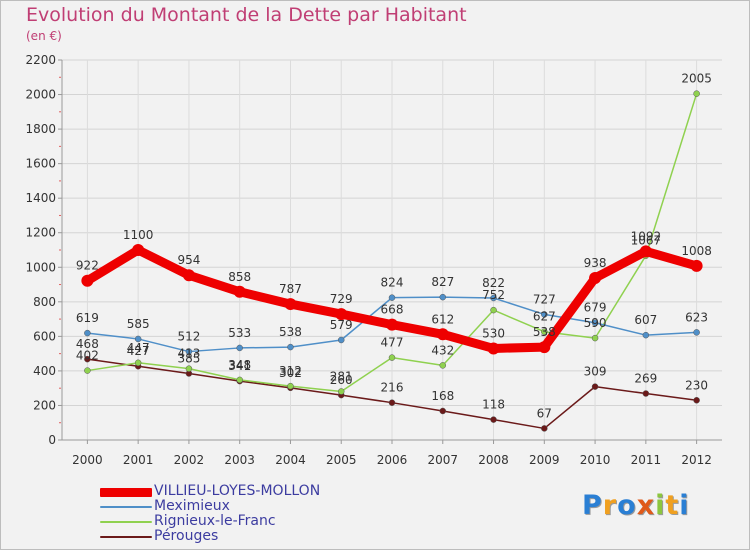 This screenshot has width=750, height=550. Describe the element at coordinates (341, 380) in the screenshot. I see `data-label: 260` at that location.